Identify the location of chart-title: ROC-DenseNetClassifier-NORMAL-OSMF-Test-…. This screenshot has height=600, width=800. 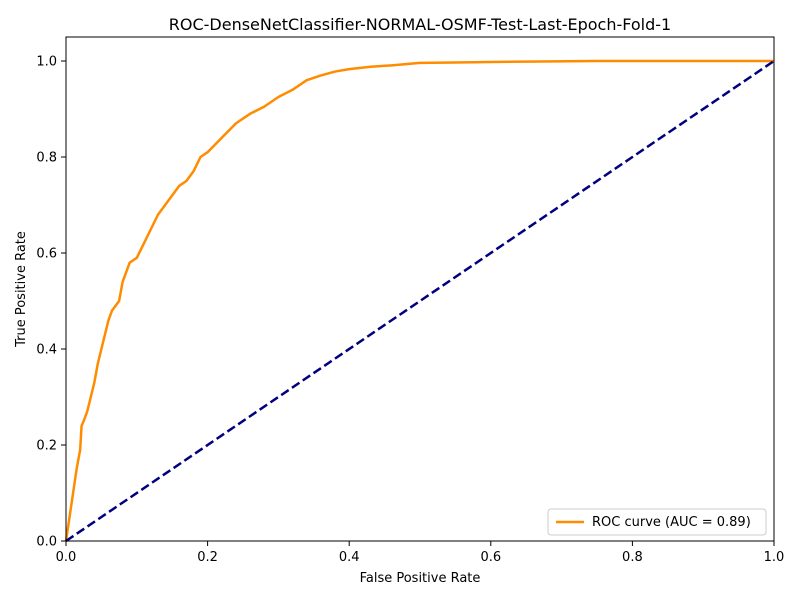
(420, 24).